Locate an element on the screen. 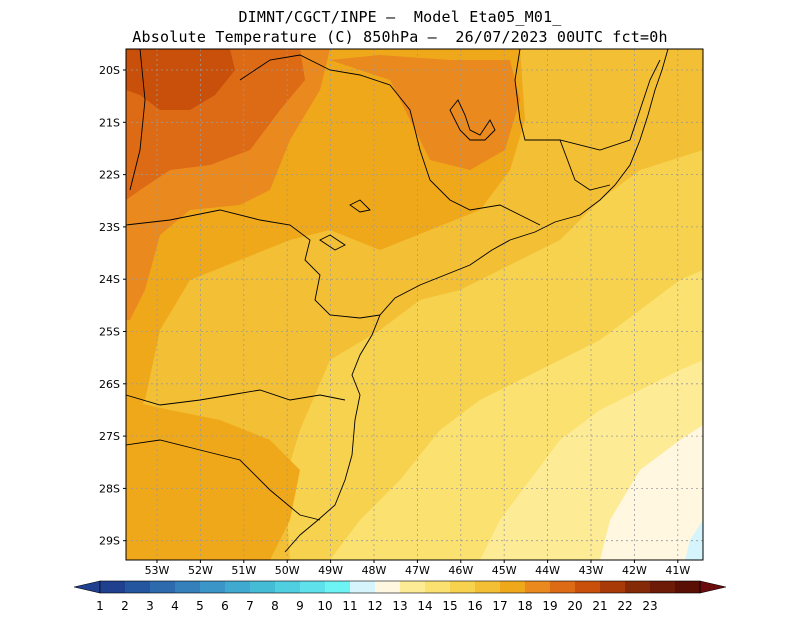 This screenshot has width=800, height=618. colorbar-label: 14 is located at coordinates (424, 606).